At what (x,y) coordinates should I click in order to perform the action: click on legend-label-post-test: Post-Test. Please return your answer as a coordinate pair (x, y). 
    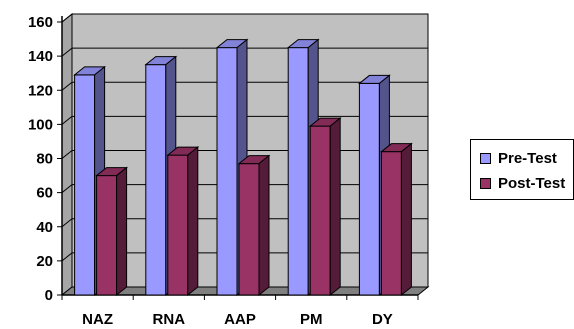
    Looking at the image, I should click on (532, 183).